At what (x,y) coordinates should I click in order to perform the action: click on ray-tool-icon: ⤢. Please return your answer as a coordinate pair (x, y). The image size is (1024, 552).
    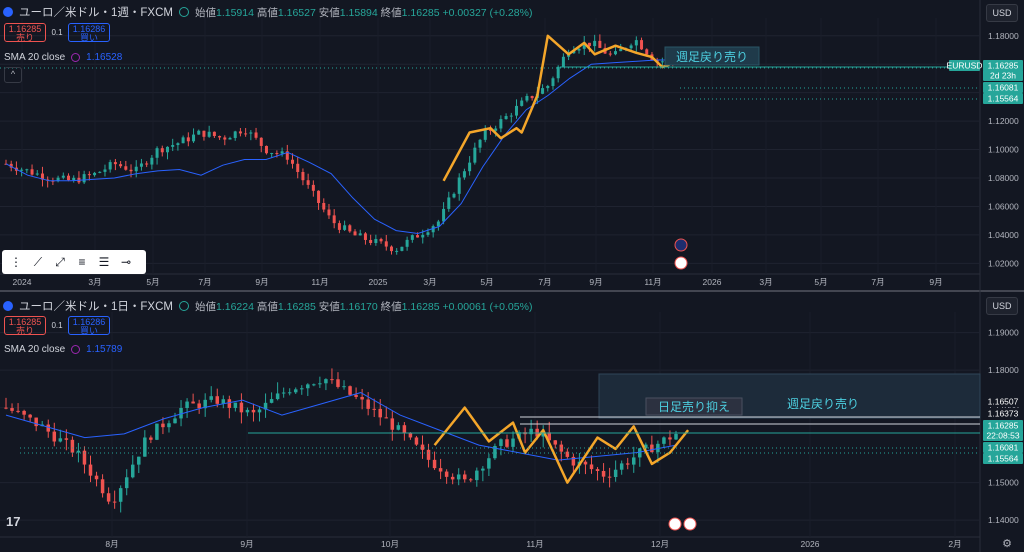
    Looking at the image, I should click on (60, 261).